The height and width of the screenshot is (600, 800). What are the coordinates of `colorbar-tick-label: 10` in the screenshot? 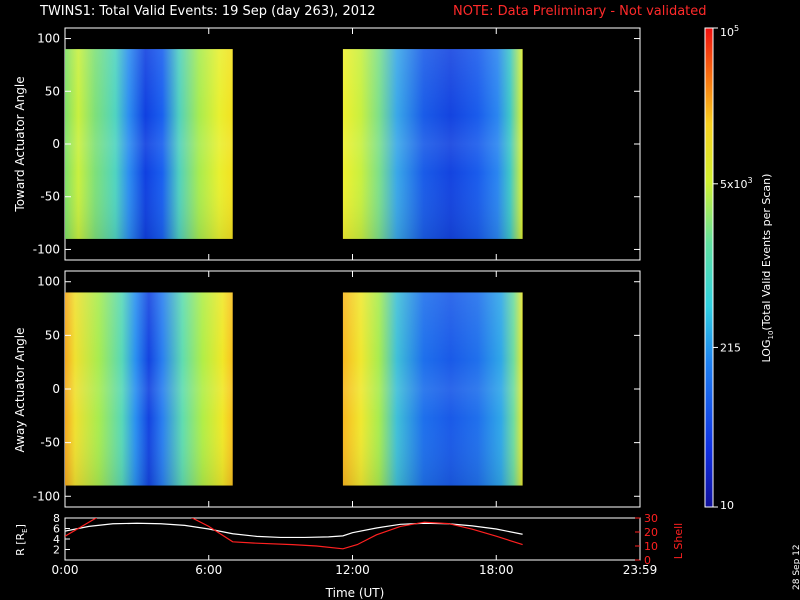 It's located at (727, 505).